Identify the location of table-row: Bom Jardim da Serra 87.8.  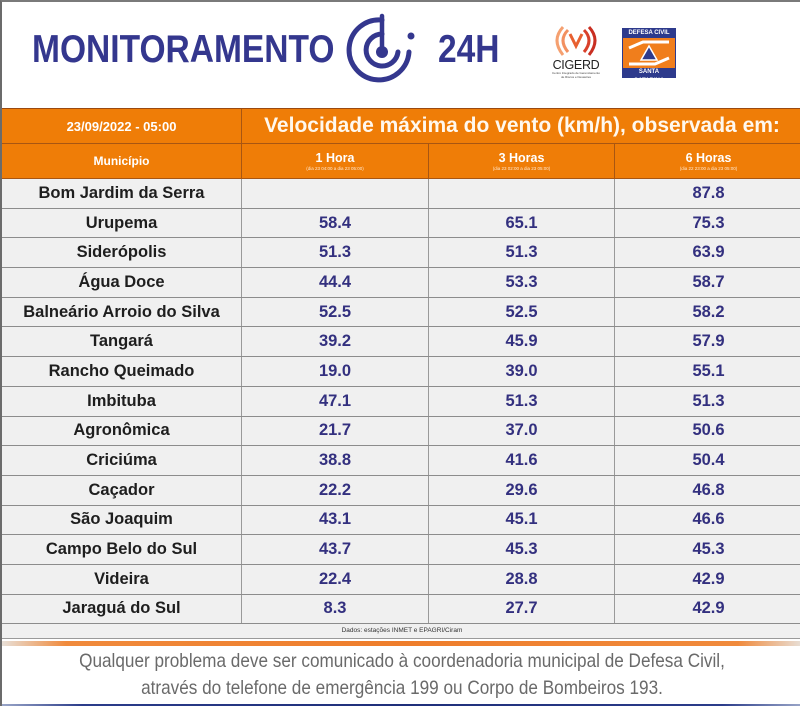
(401, 194).